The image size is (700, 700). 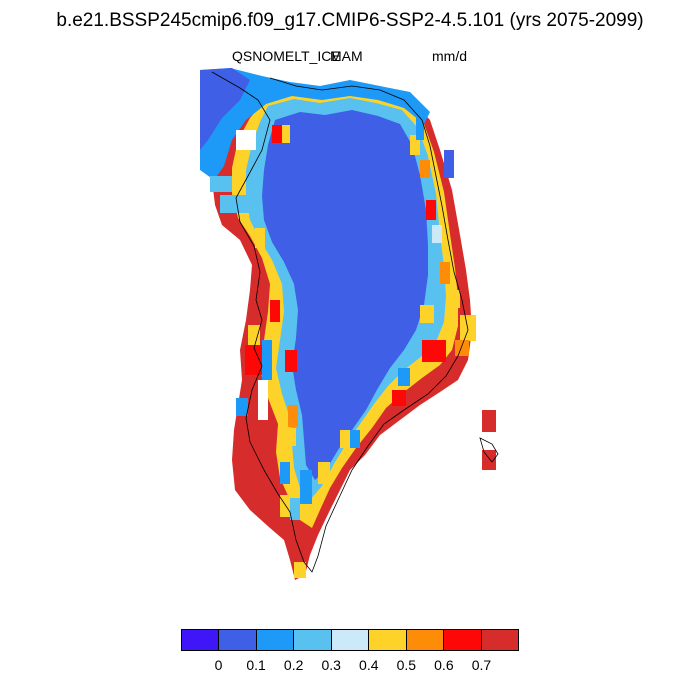 What do you see at coordinates (449, 56) in the screenshot?
I see `units-label: mm/d` at bounding box center [449, 56].